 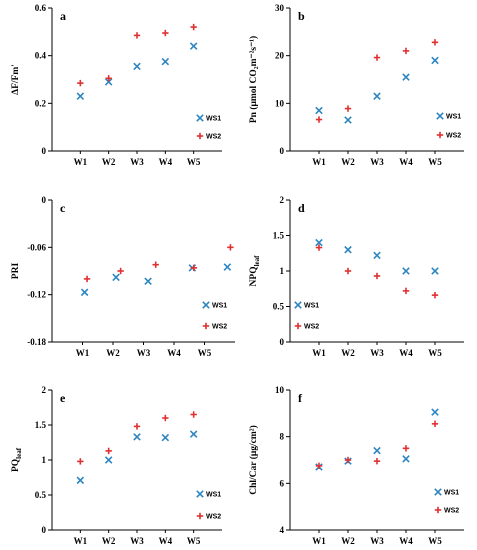 I want to click on y-tick-label: 20, so click(x=280, y=56).